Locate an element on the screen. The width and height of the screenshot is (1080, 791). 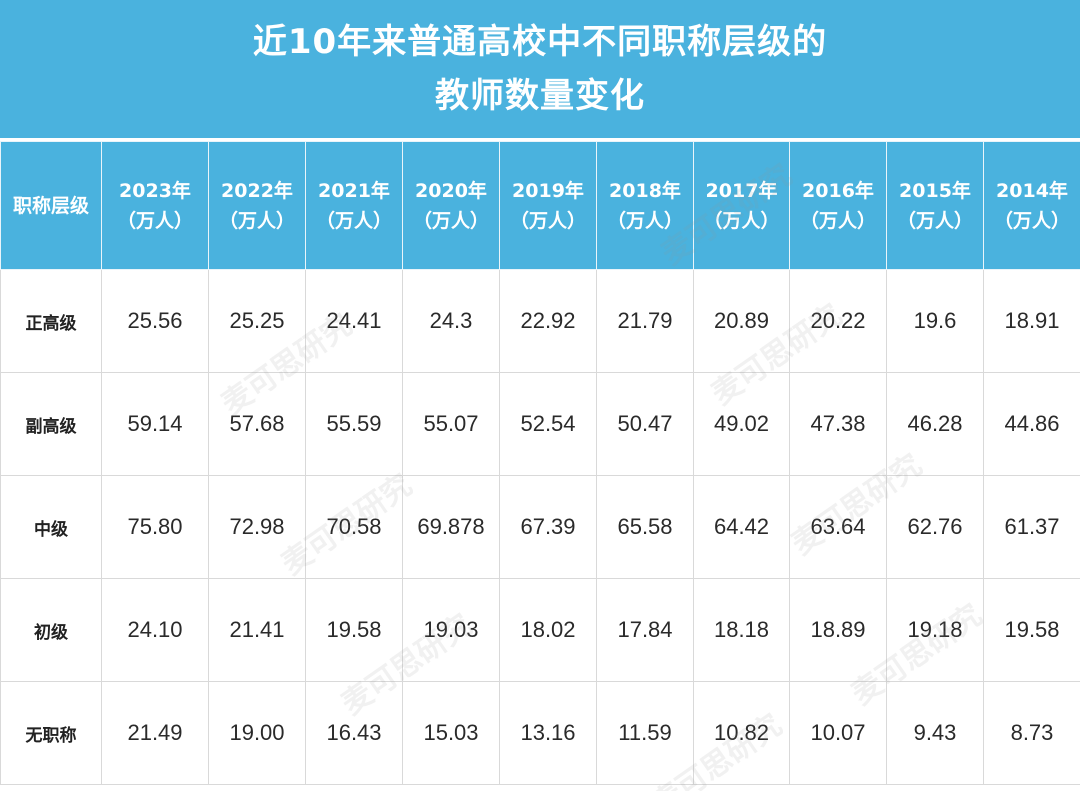
column-header: 2018年 （万人） is located at coordinates (645, 205).